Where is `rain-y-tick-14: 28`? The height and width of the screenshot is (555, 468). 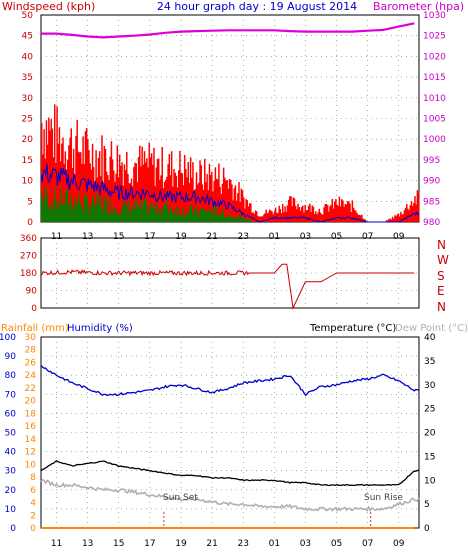
rain-y-tick-14: 28 is located at coordinates (31, 351).